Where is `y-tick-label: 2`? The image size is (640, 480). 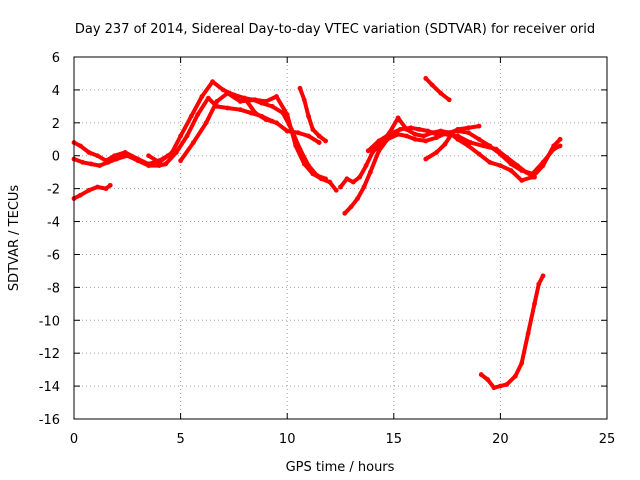
y-tick-label: 2 is located at coordinates (56, 124).